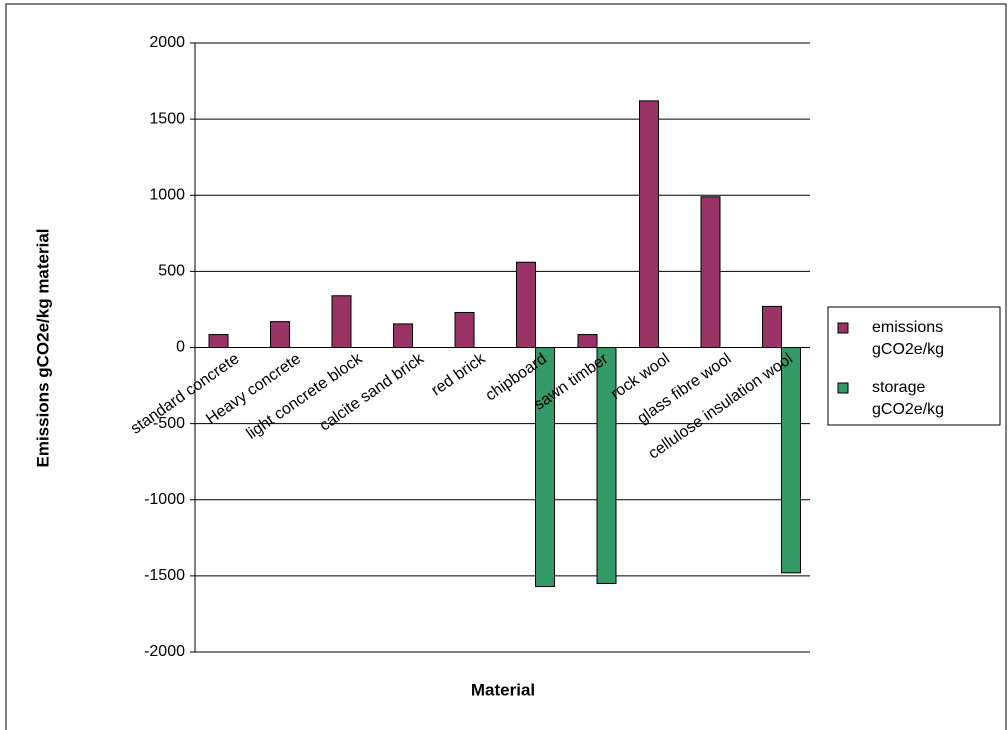 The width and height of the screenshot is (1008, 730). Describe the element at coordinates (185, 393) in the screenshot. I see `x-tick-label: standard concrete` at that location.